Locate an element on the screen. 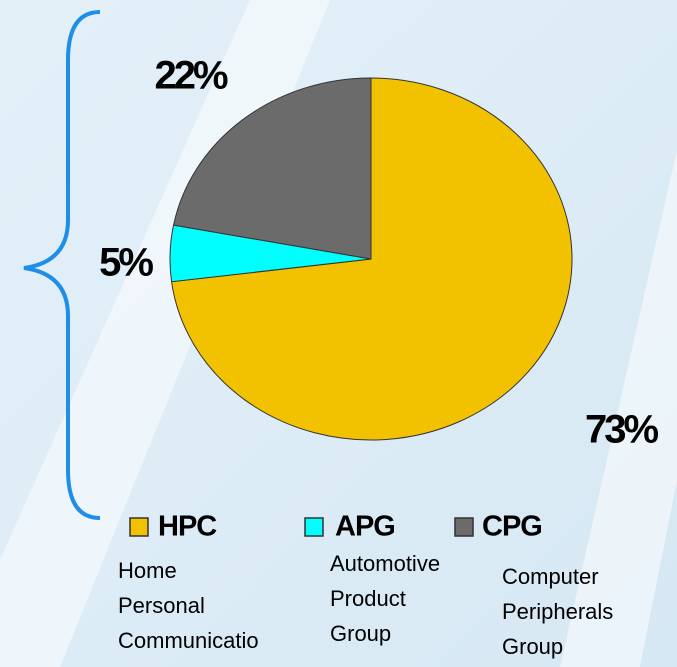 This screenshot has width=677, height=667. legend-description: Personal is located at coordinates (161, 605).